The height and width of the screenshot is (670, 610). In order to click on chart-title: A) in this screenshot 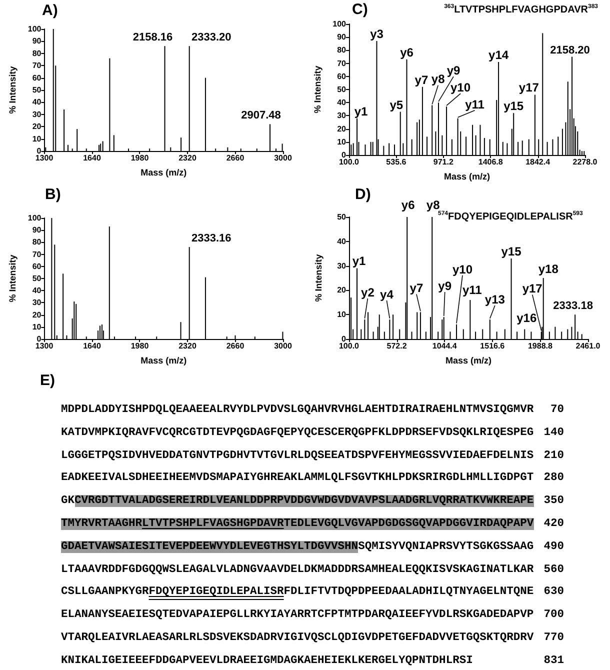, I will do `click(50, 10)`.